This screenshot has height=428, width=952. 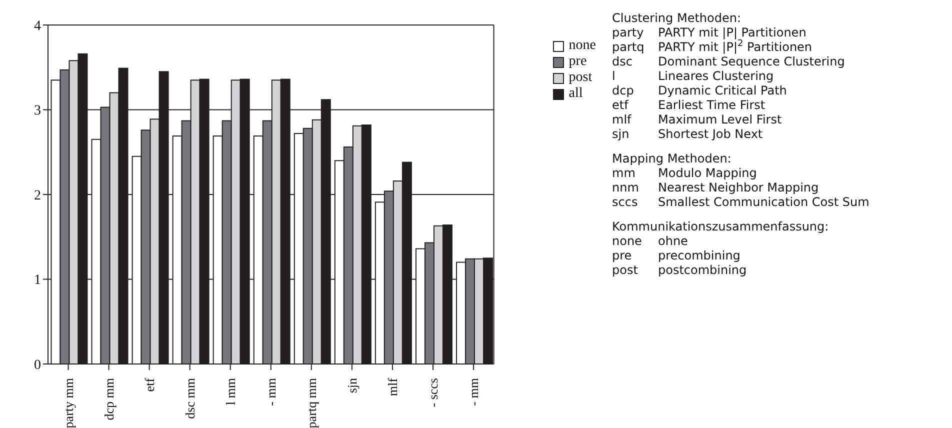 What do you see at coordinates (676, 255) in the screenshot?
I see `text: pre precombining` at bounding box center [676, 255].